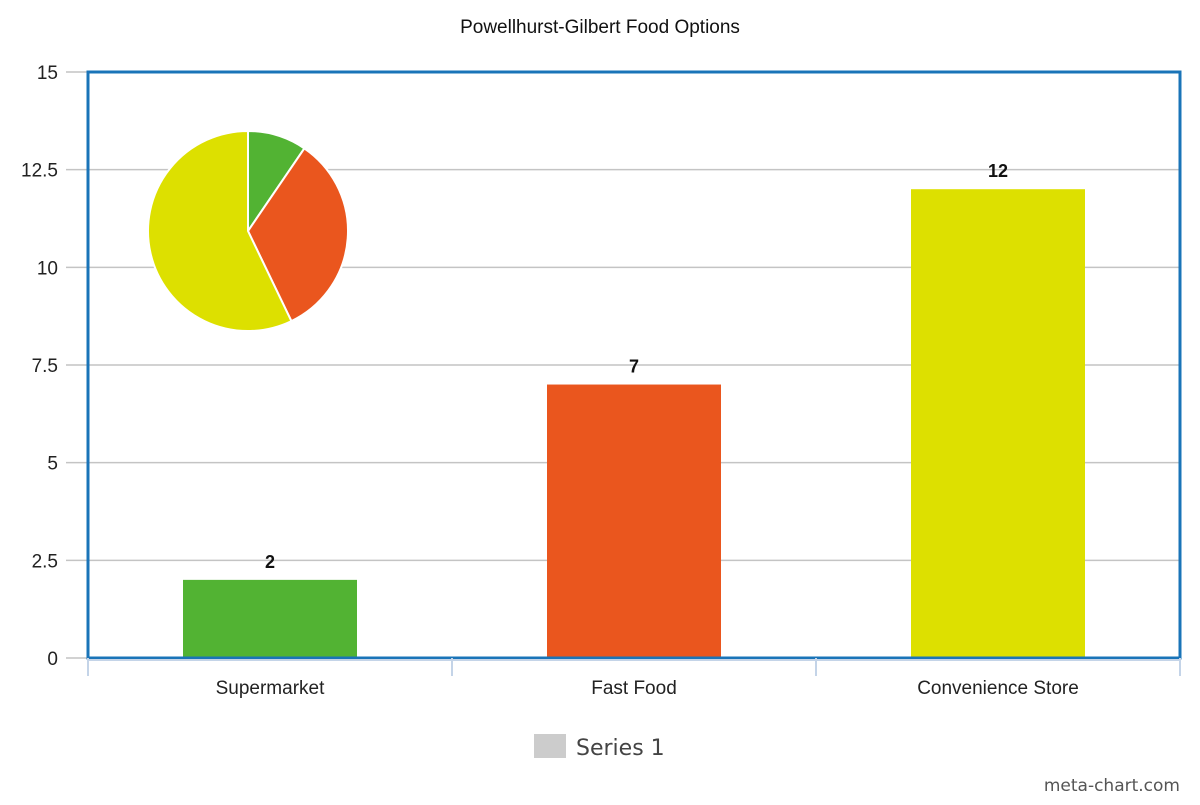 This screenshot has width=1200, height=805. I want to click on inset-pie-chart, so click(248, 230).